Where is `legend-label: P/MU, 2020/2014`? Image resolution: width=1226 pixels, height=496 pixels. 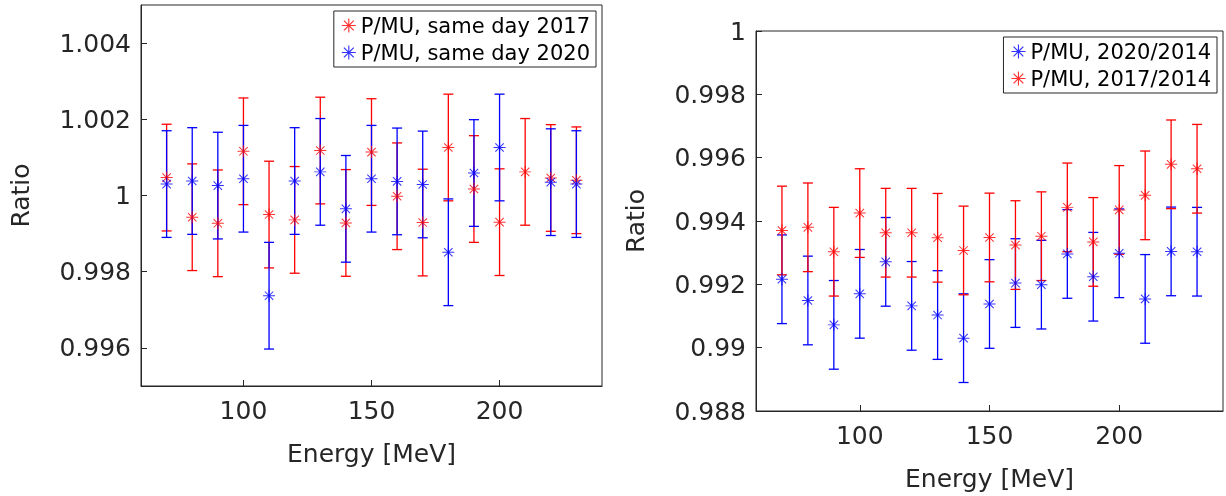
legend-label: P/MU, 2020/2014 is located at coordinates (1121, 51).